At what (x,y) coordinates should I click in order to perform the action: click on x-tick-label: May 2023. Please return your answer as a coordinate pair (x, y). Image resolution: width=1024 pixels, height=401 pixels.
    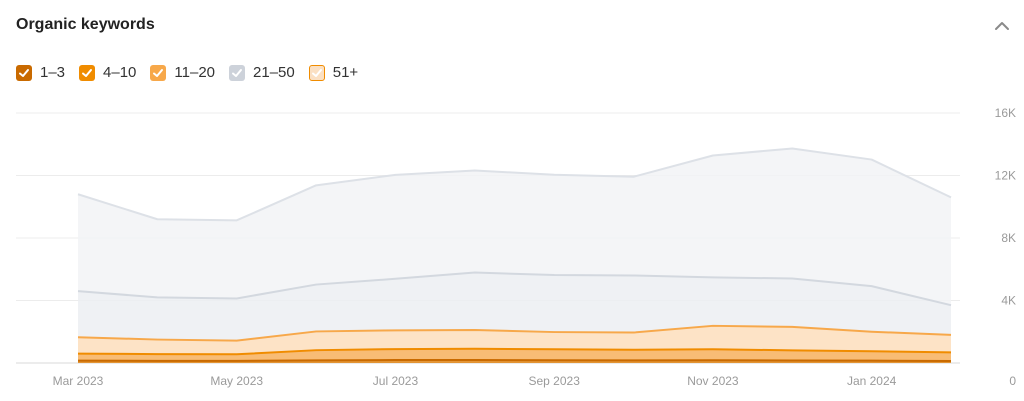
    Looking at the image, I should click on (236, 381).